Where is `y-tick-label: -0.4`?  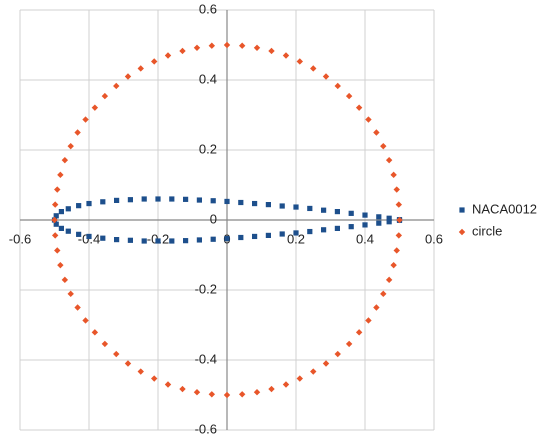
y-tick-label: -0.4 is located at coordinates (206, 358).